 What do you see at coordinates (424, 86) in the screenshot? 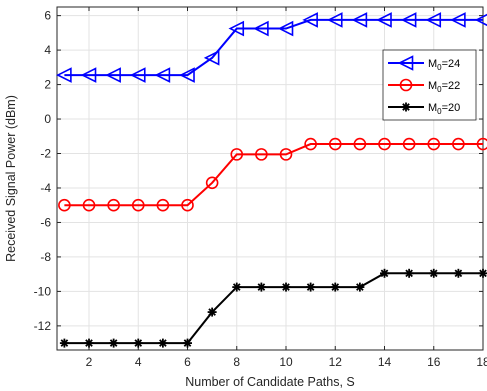
I see `legend-item: M0=22` at bounding box center [424, 86].